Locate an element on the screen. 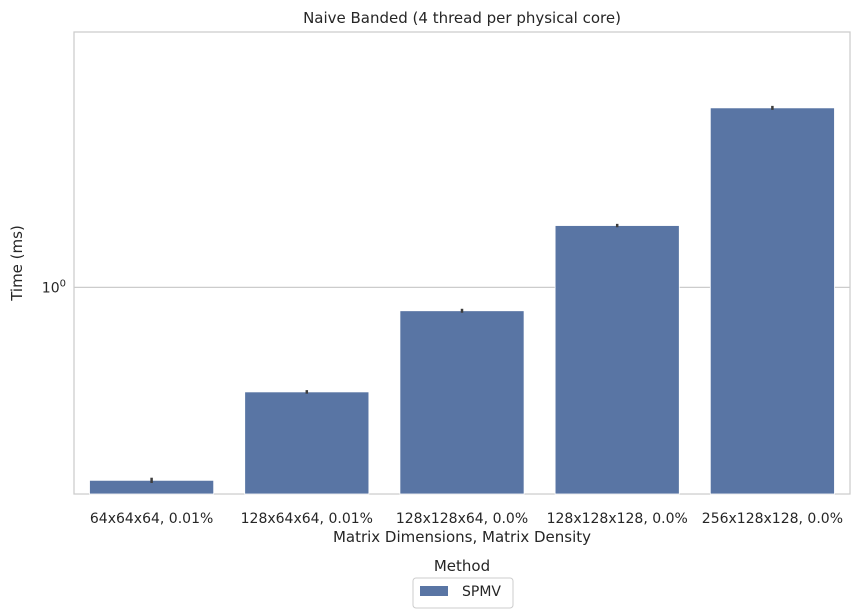  y-tick-base: 10 is located at coordinates (51, 288).